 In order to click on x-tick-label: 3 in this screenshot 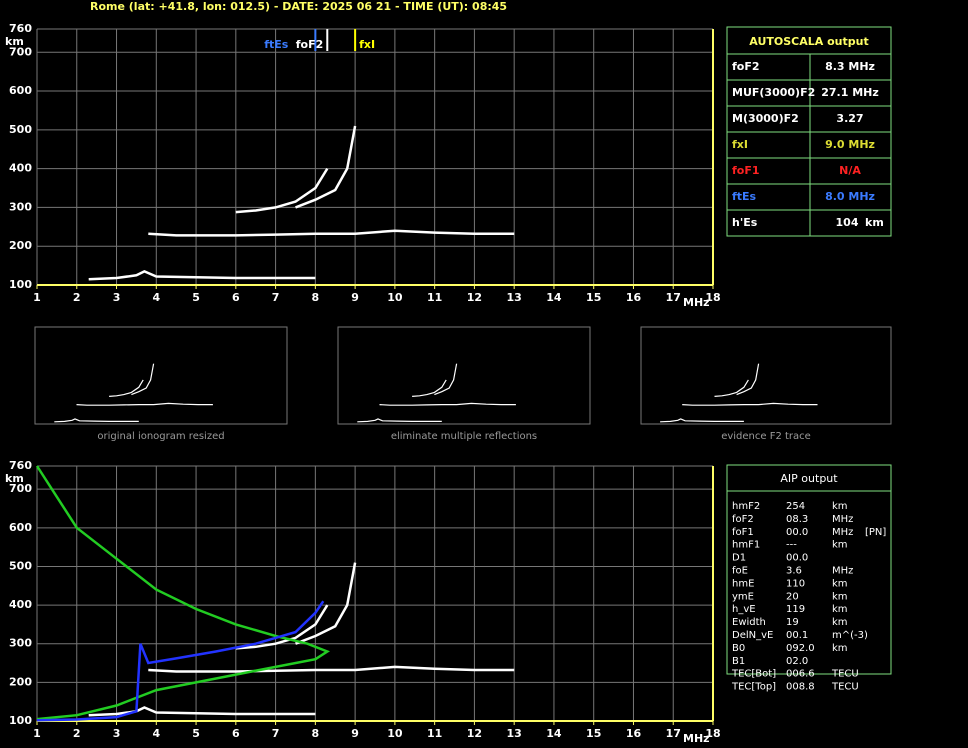, I will do `click(117, 297)`.